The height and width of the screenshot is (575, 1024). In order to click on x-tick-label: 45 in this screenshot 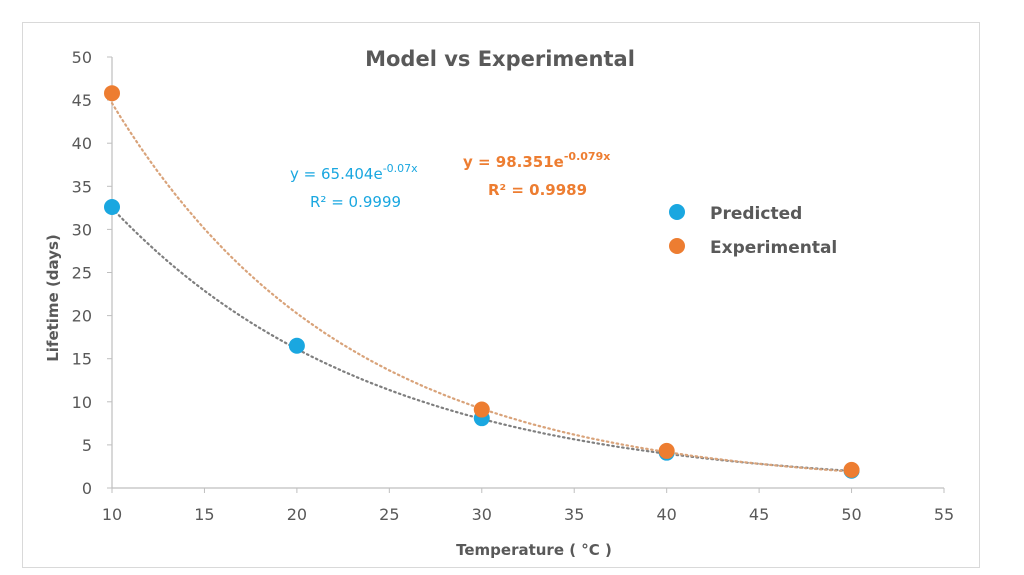, I will do `click(759, 514)`.